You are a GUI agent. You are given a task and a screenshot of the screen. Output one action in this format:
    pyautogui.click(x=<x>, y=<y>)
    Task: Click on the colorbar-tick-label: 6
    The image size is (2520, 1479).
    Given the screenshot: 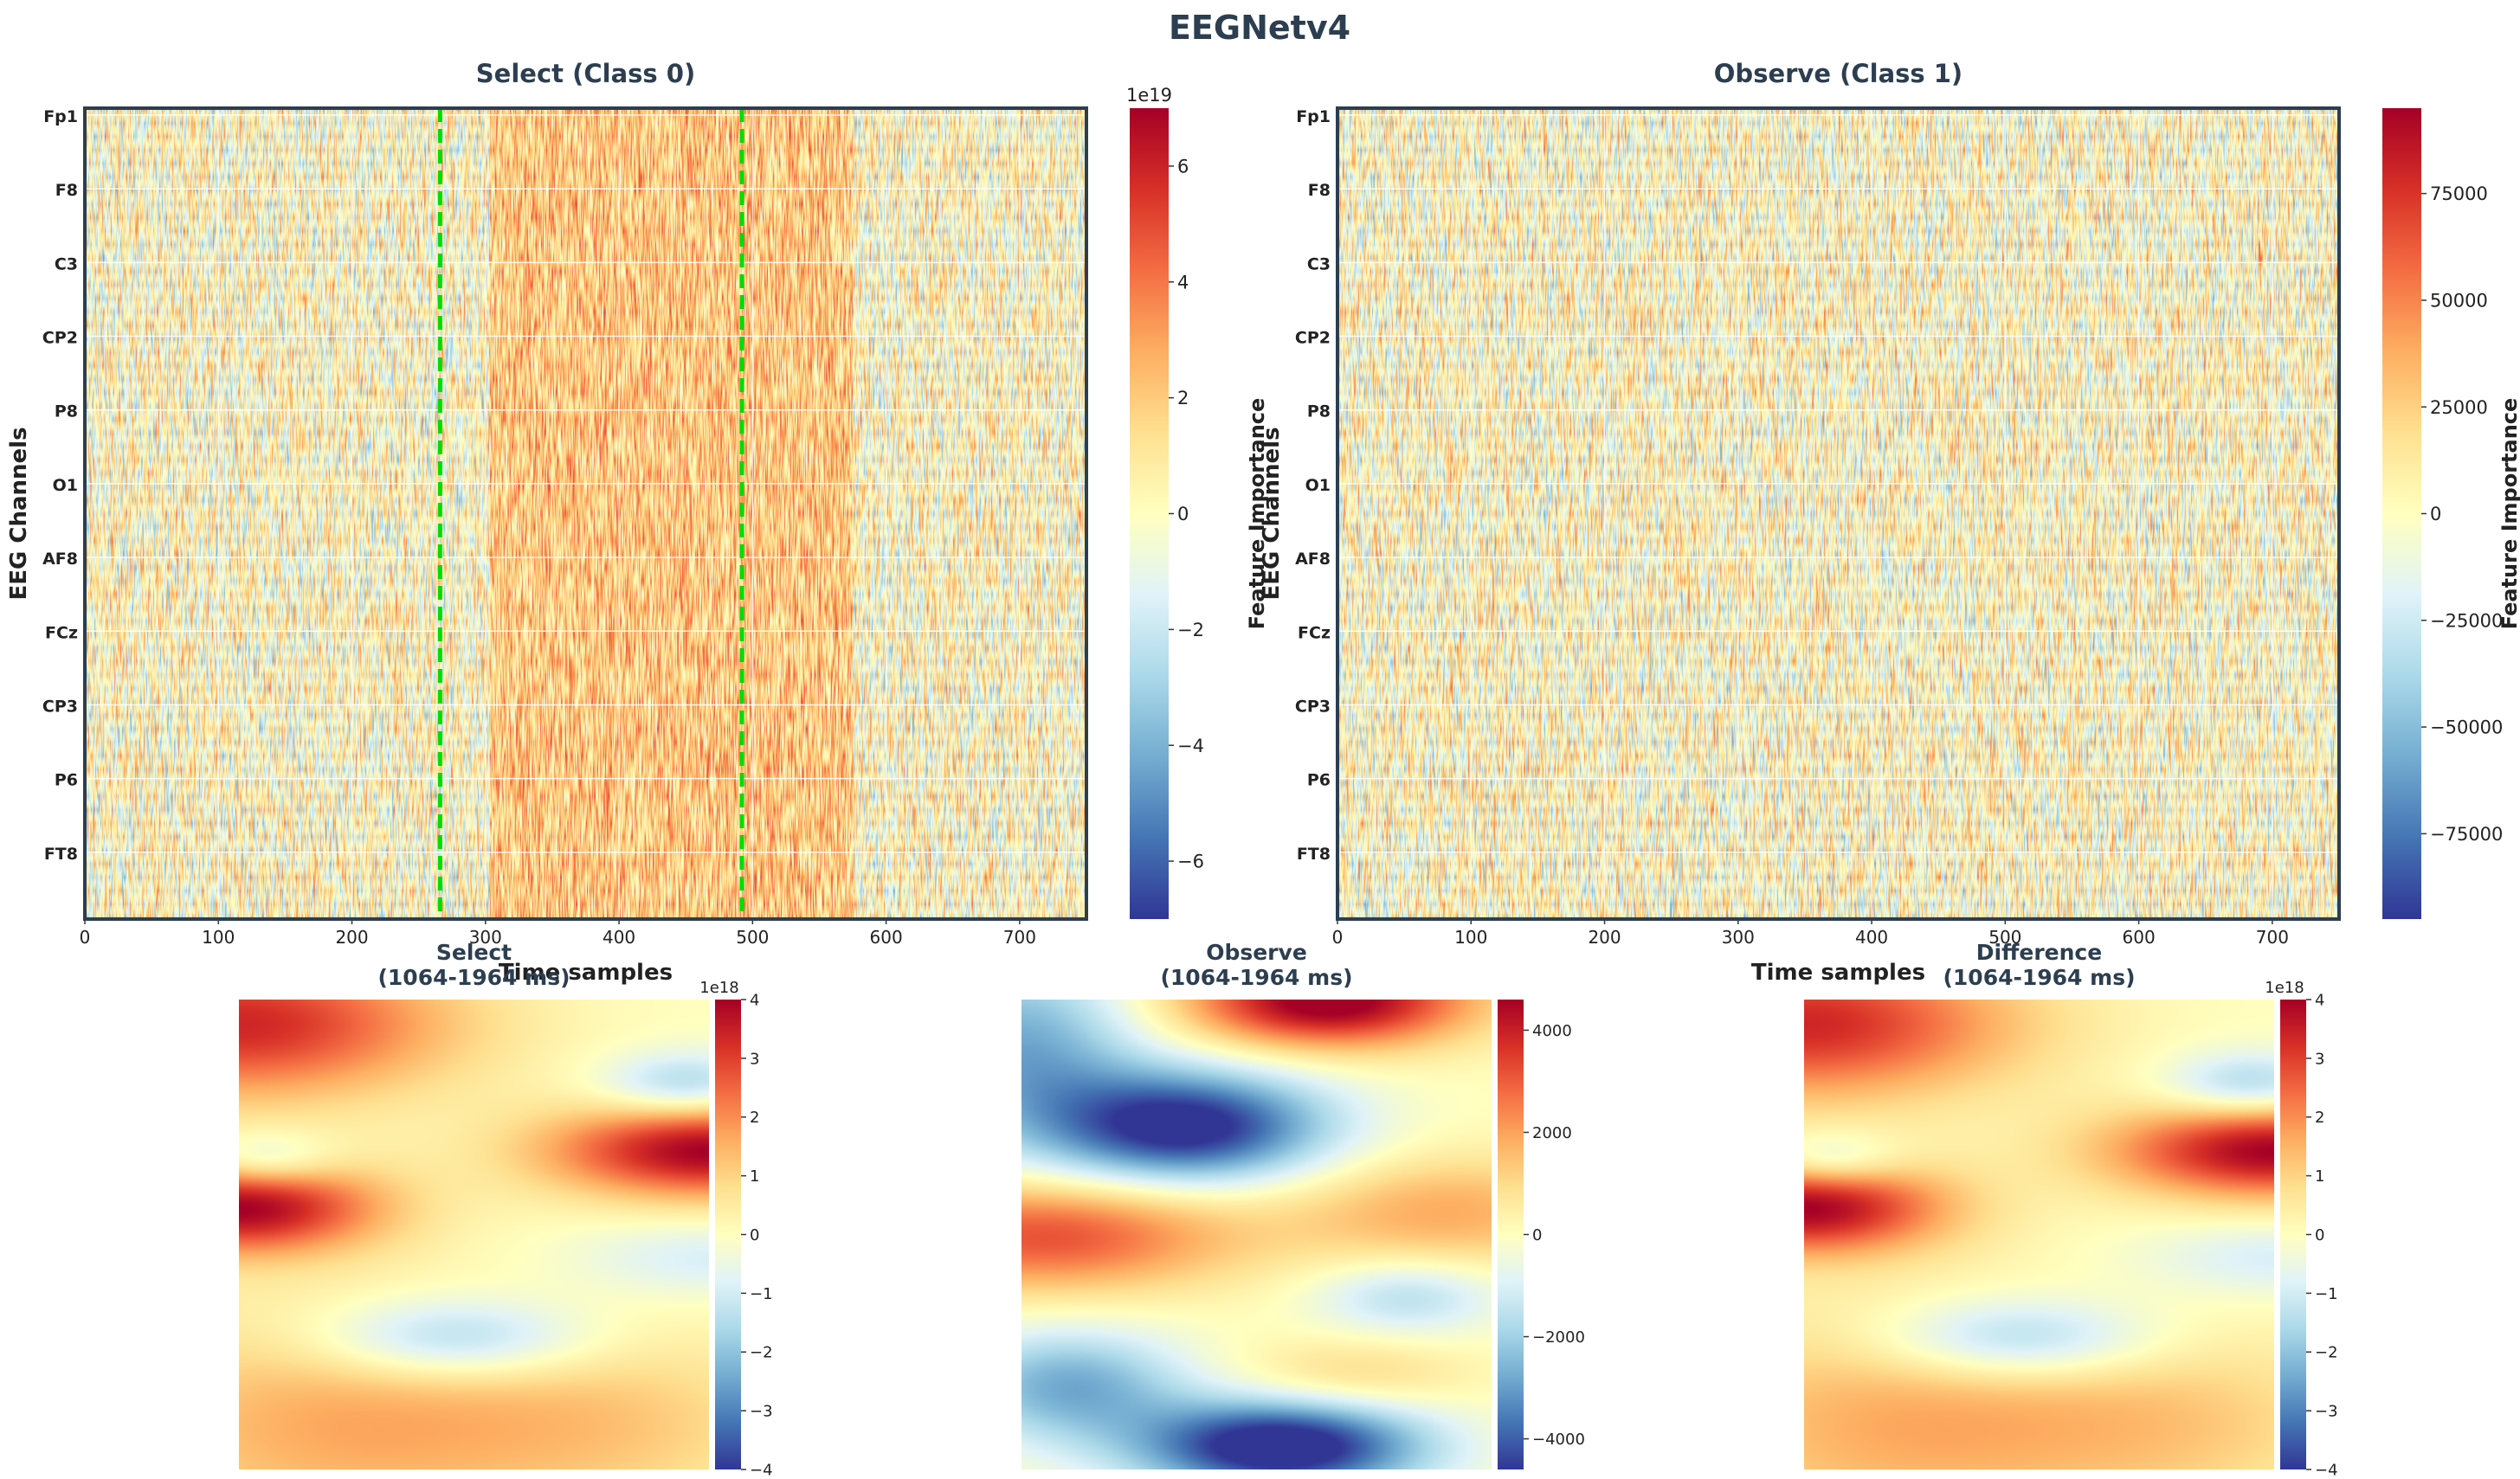 What is the action you would take?
    pyautogui.click(x=1183, y=166)
    